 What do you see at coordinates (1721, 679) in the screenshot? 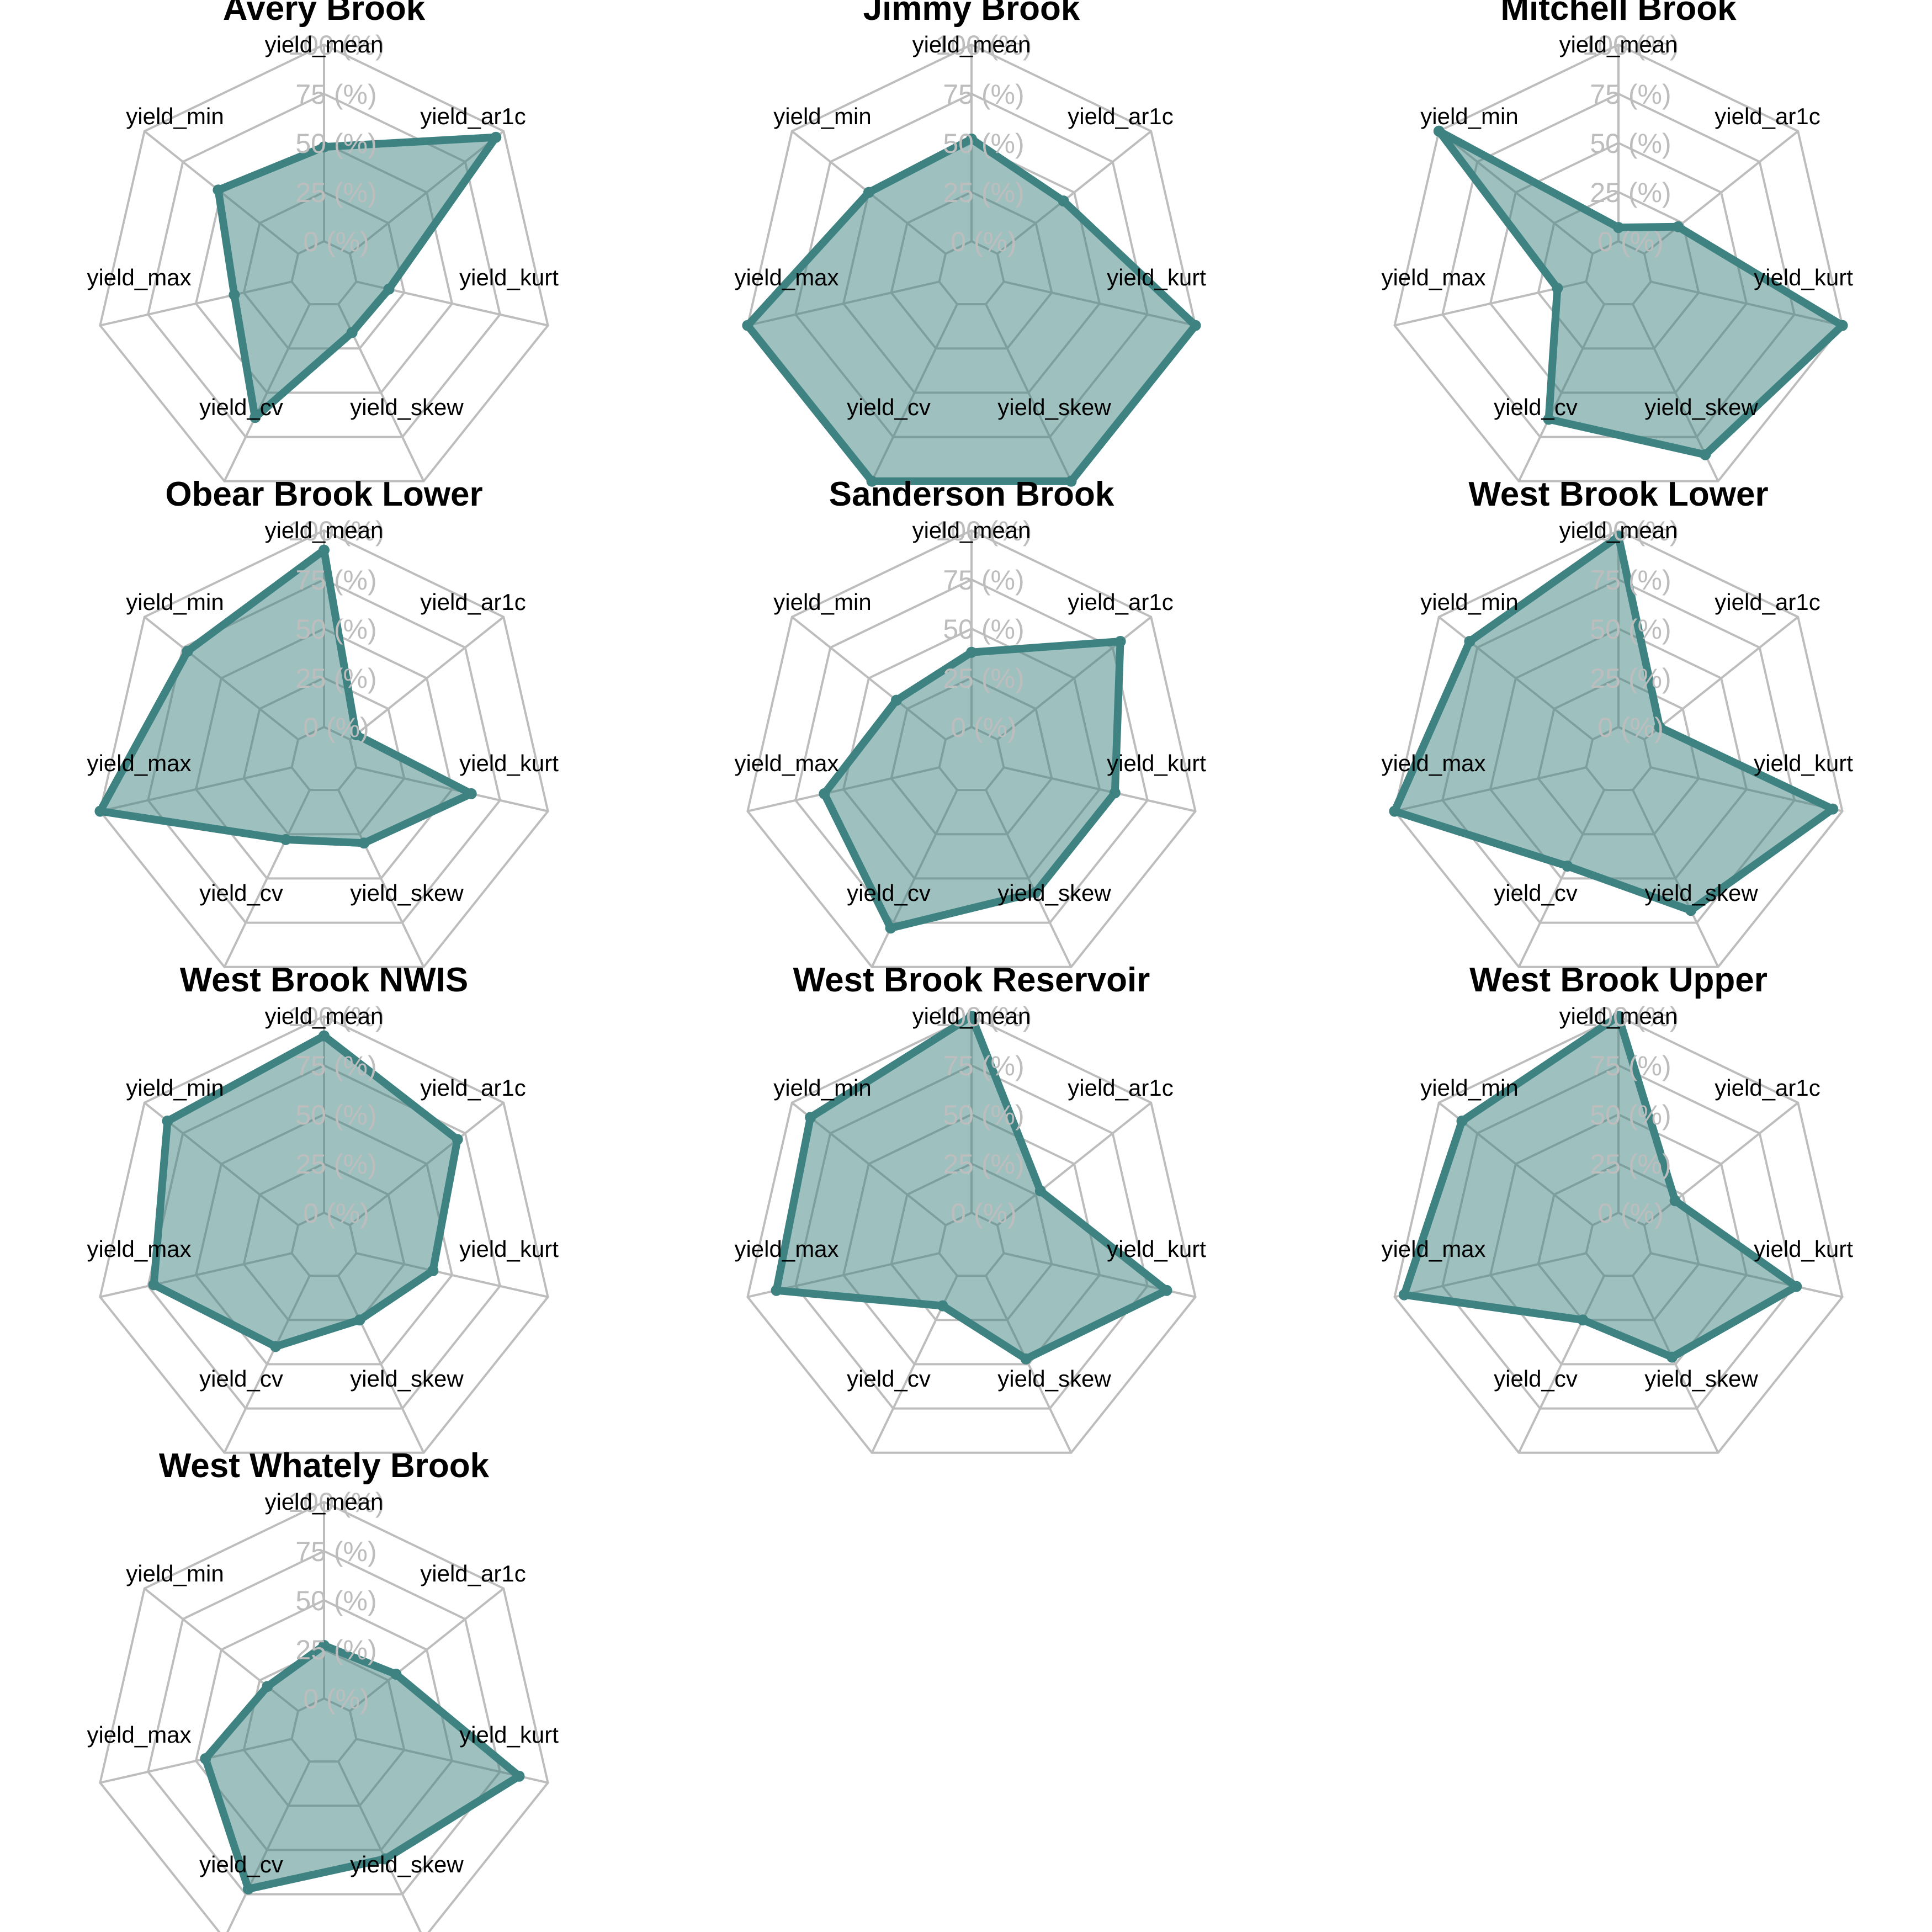
I see `grid-spoke` at bounding box center [1721, 679].